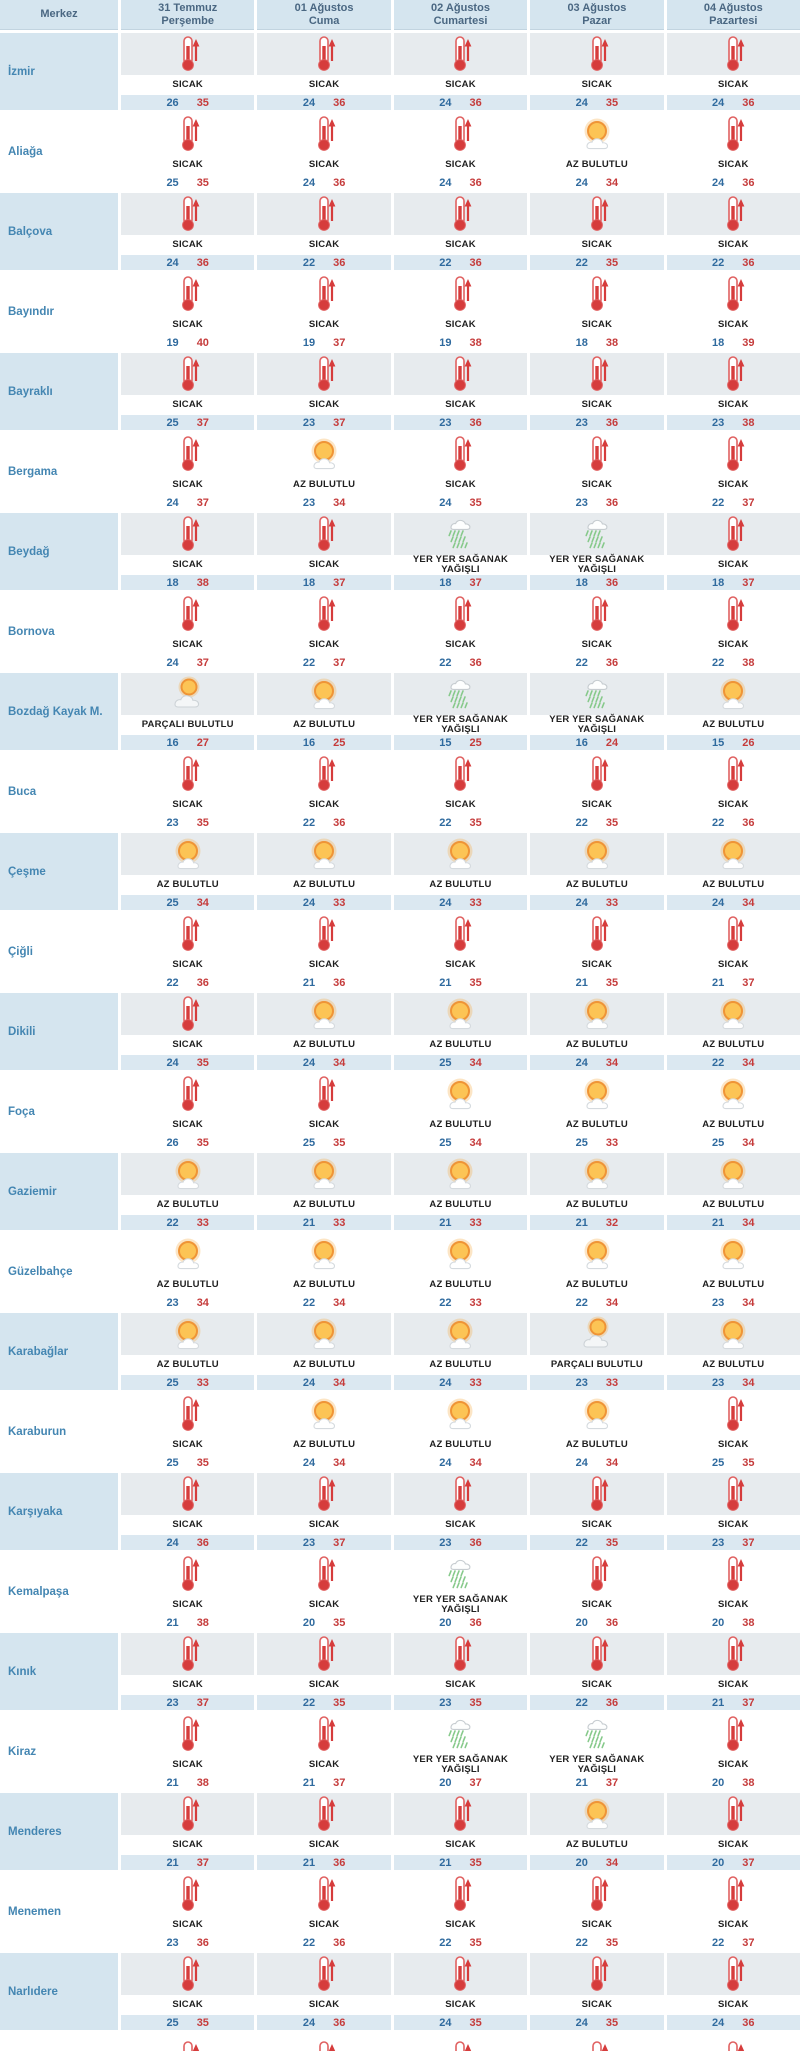  What do you see at coordinates (59, 1991) in the screenshot?
I see `district-name: Narlıdere` at bounding box center [59, 1991].